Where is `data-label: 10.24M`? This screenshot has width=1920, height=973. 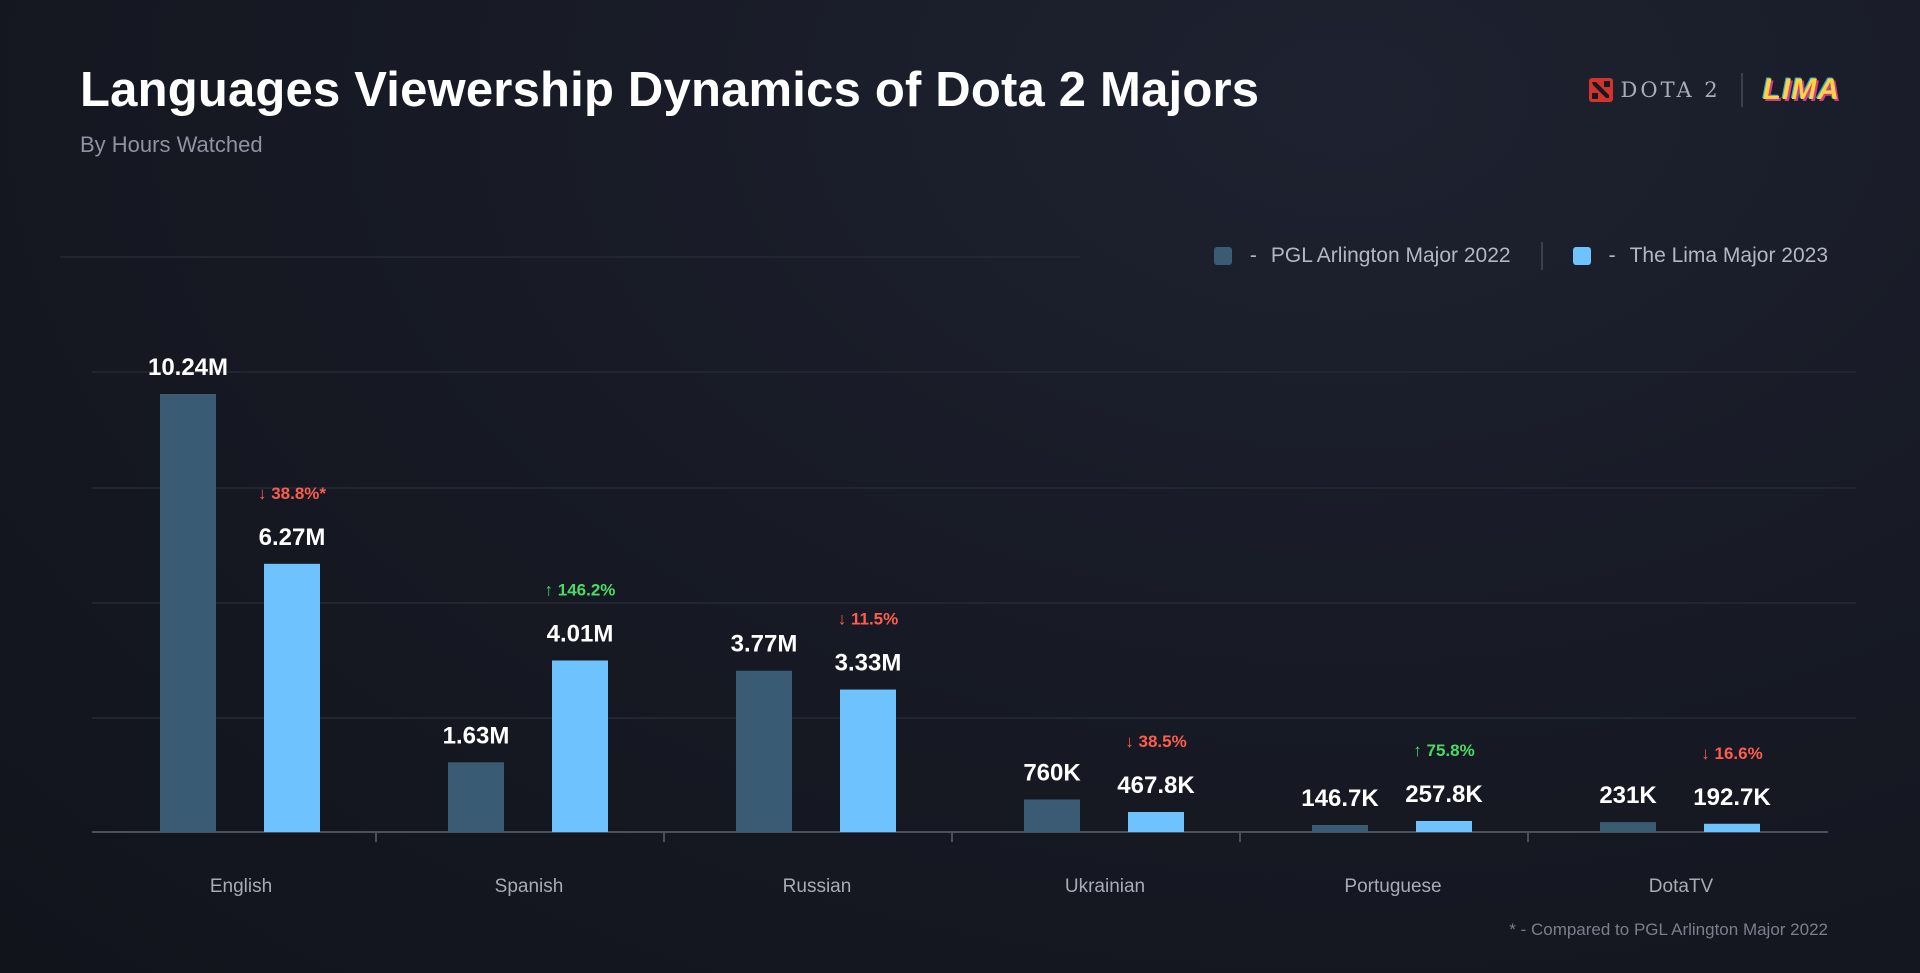
data-label: 10.24M is located at coordinates (188, 367).